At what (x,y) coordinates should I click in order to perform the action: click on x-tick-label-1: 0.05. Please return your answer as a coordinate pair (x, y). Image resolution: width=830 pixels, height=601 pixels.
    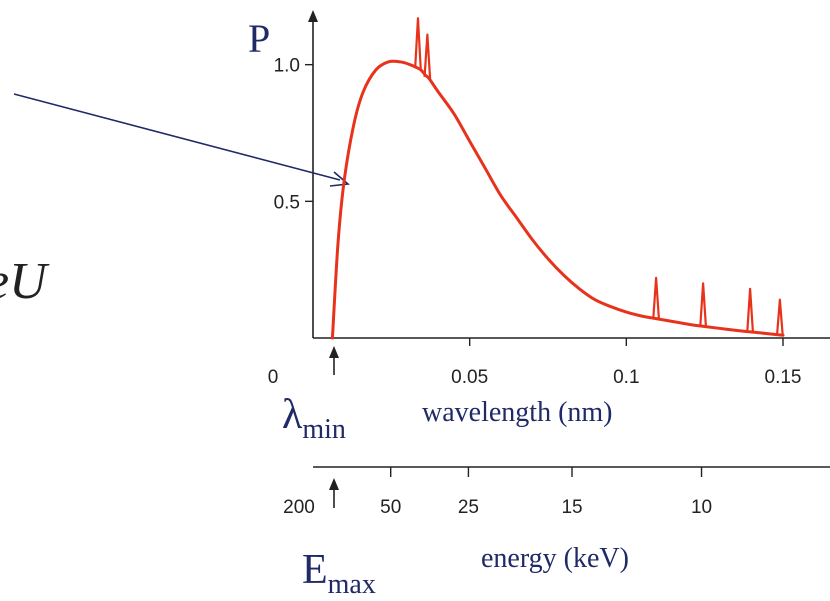
    Looking at the image, I should click on (469, 377).